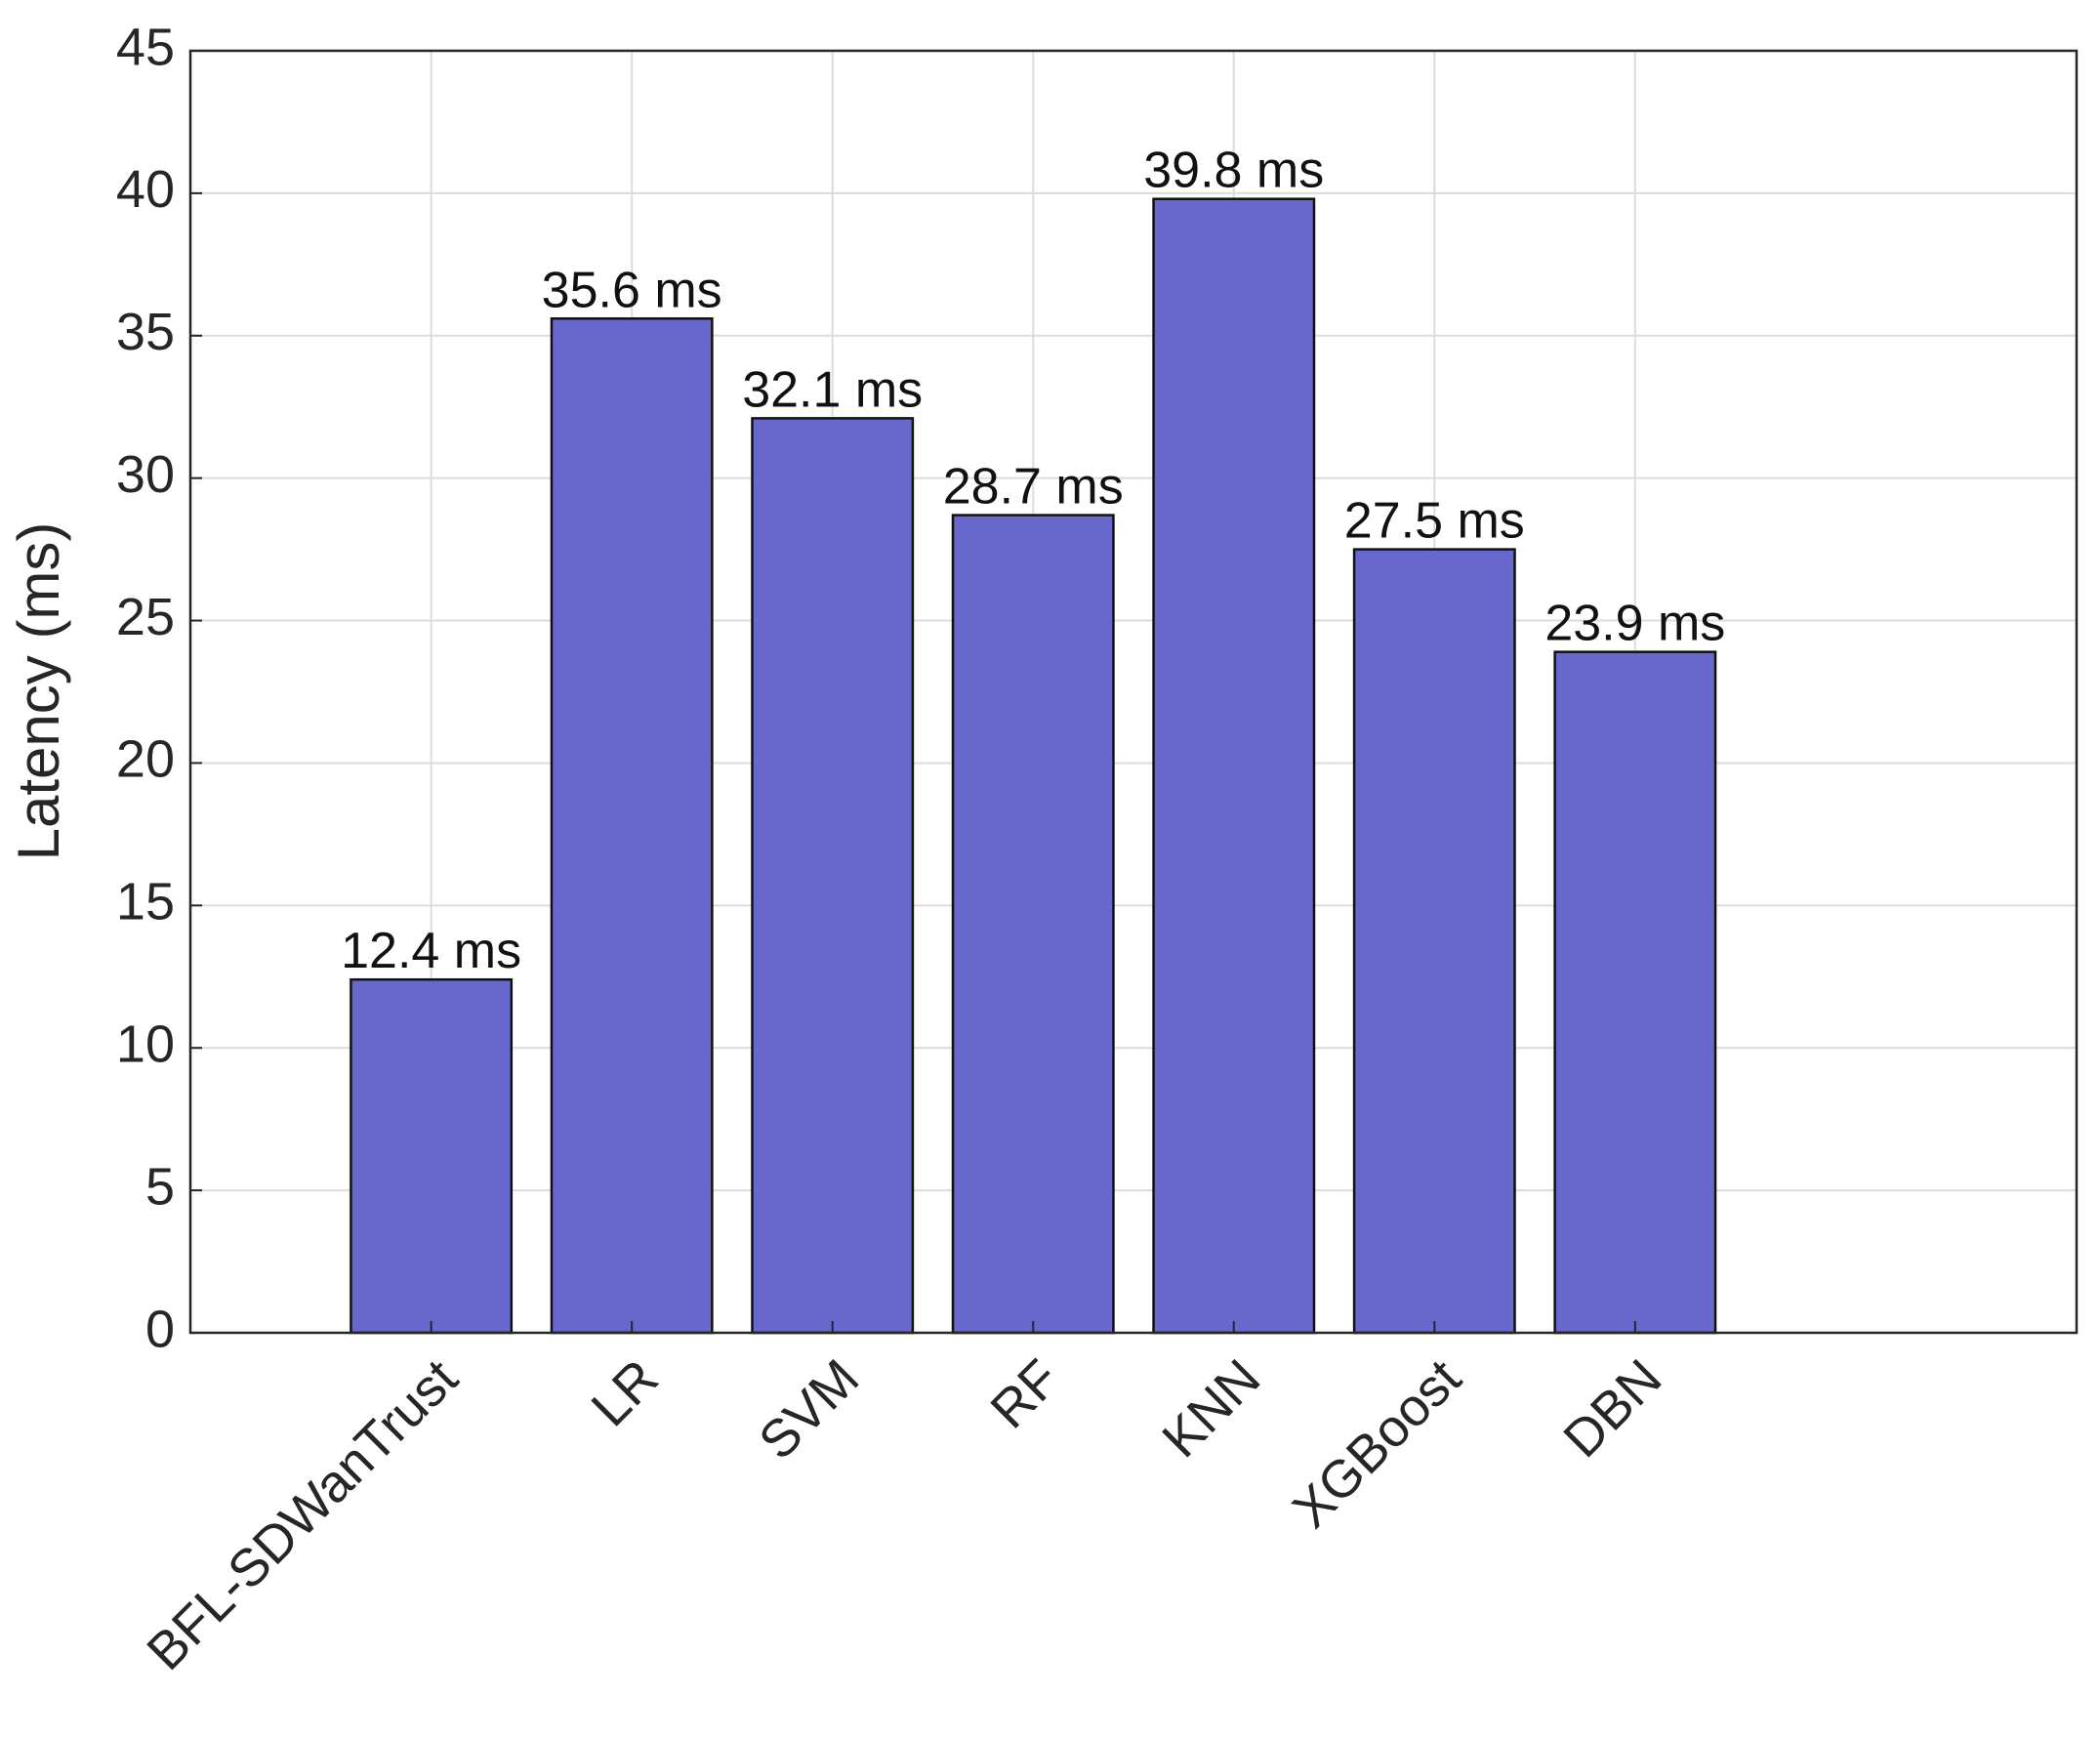 This screenshot has height=1738, width=2100. I want to click on value-label: 28.7 ms, so click(1033, 487).